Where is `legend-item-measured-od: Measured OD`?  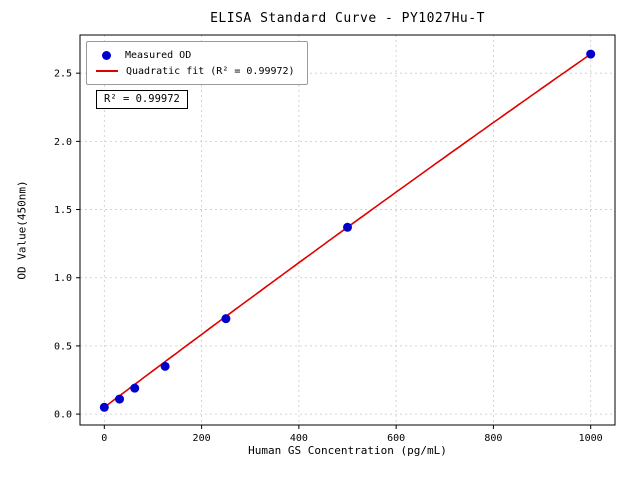
legend-item-measured-od: Measured OD is located at coordinates (195, 55).